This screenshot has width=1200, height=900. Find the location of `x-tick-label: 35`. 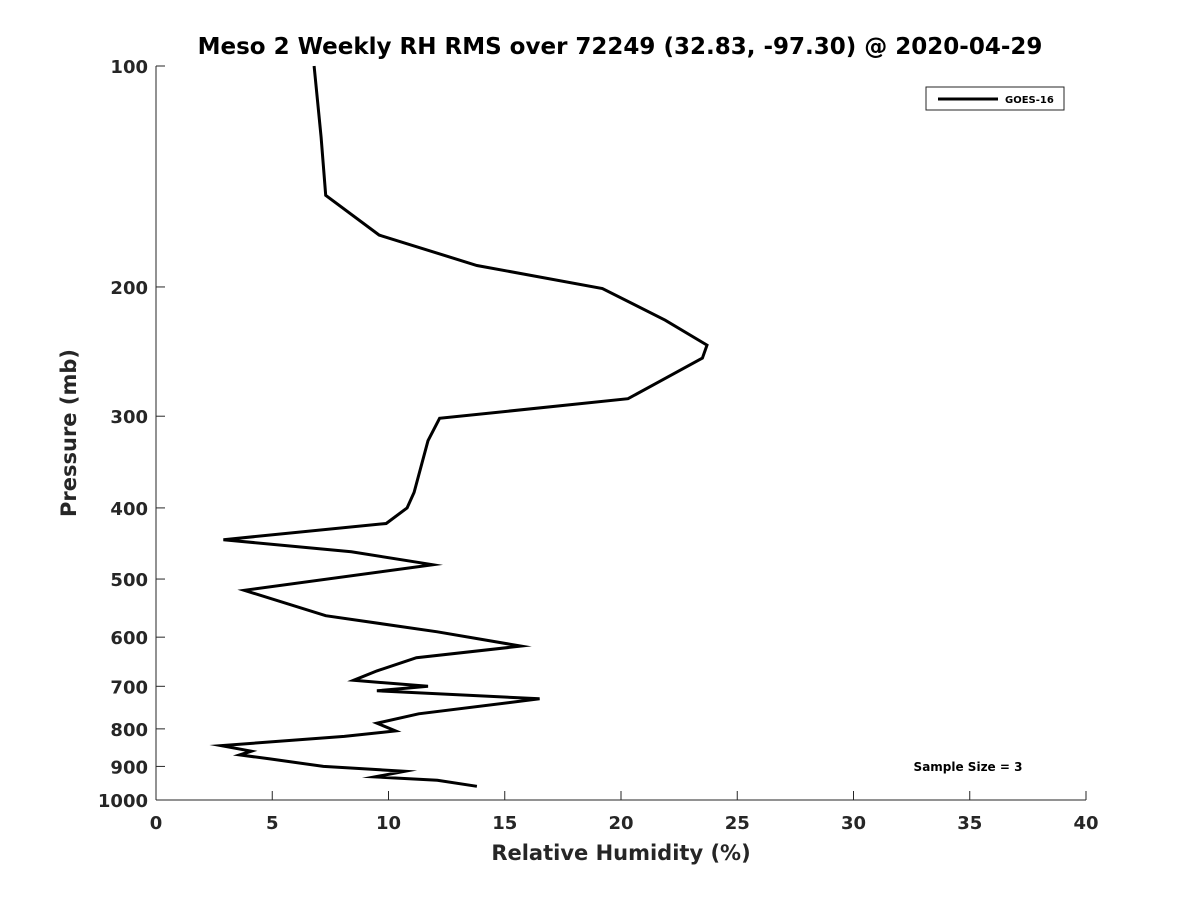

x-tick-label: 35 is located at coordinates (969, 823).